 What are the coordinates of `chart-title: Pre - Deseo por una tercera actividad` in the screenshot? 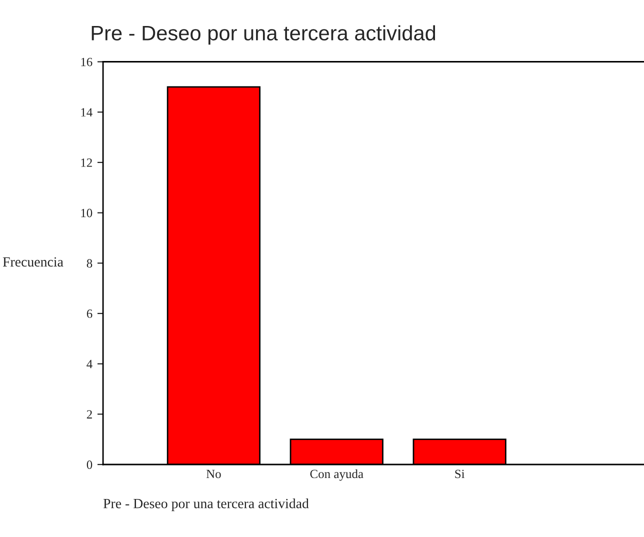 It's located at (264, 35).